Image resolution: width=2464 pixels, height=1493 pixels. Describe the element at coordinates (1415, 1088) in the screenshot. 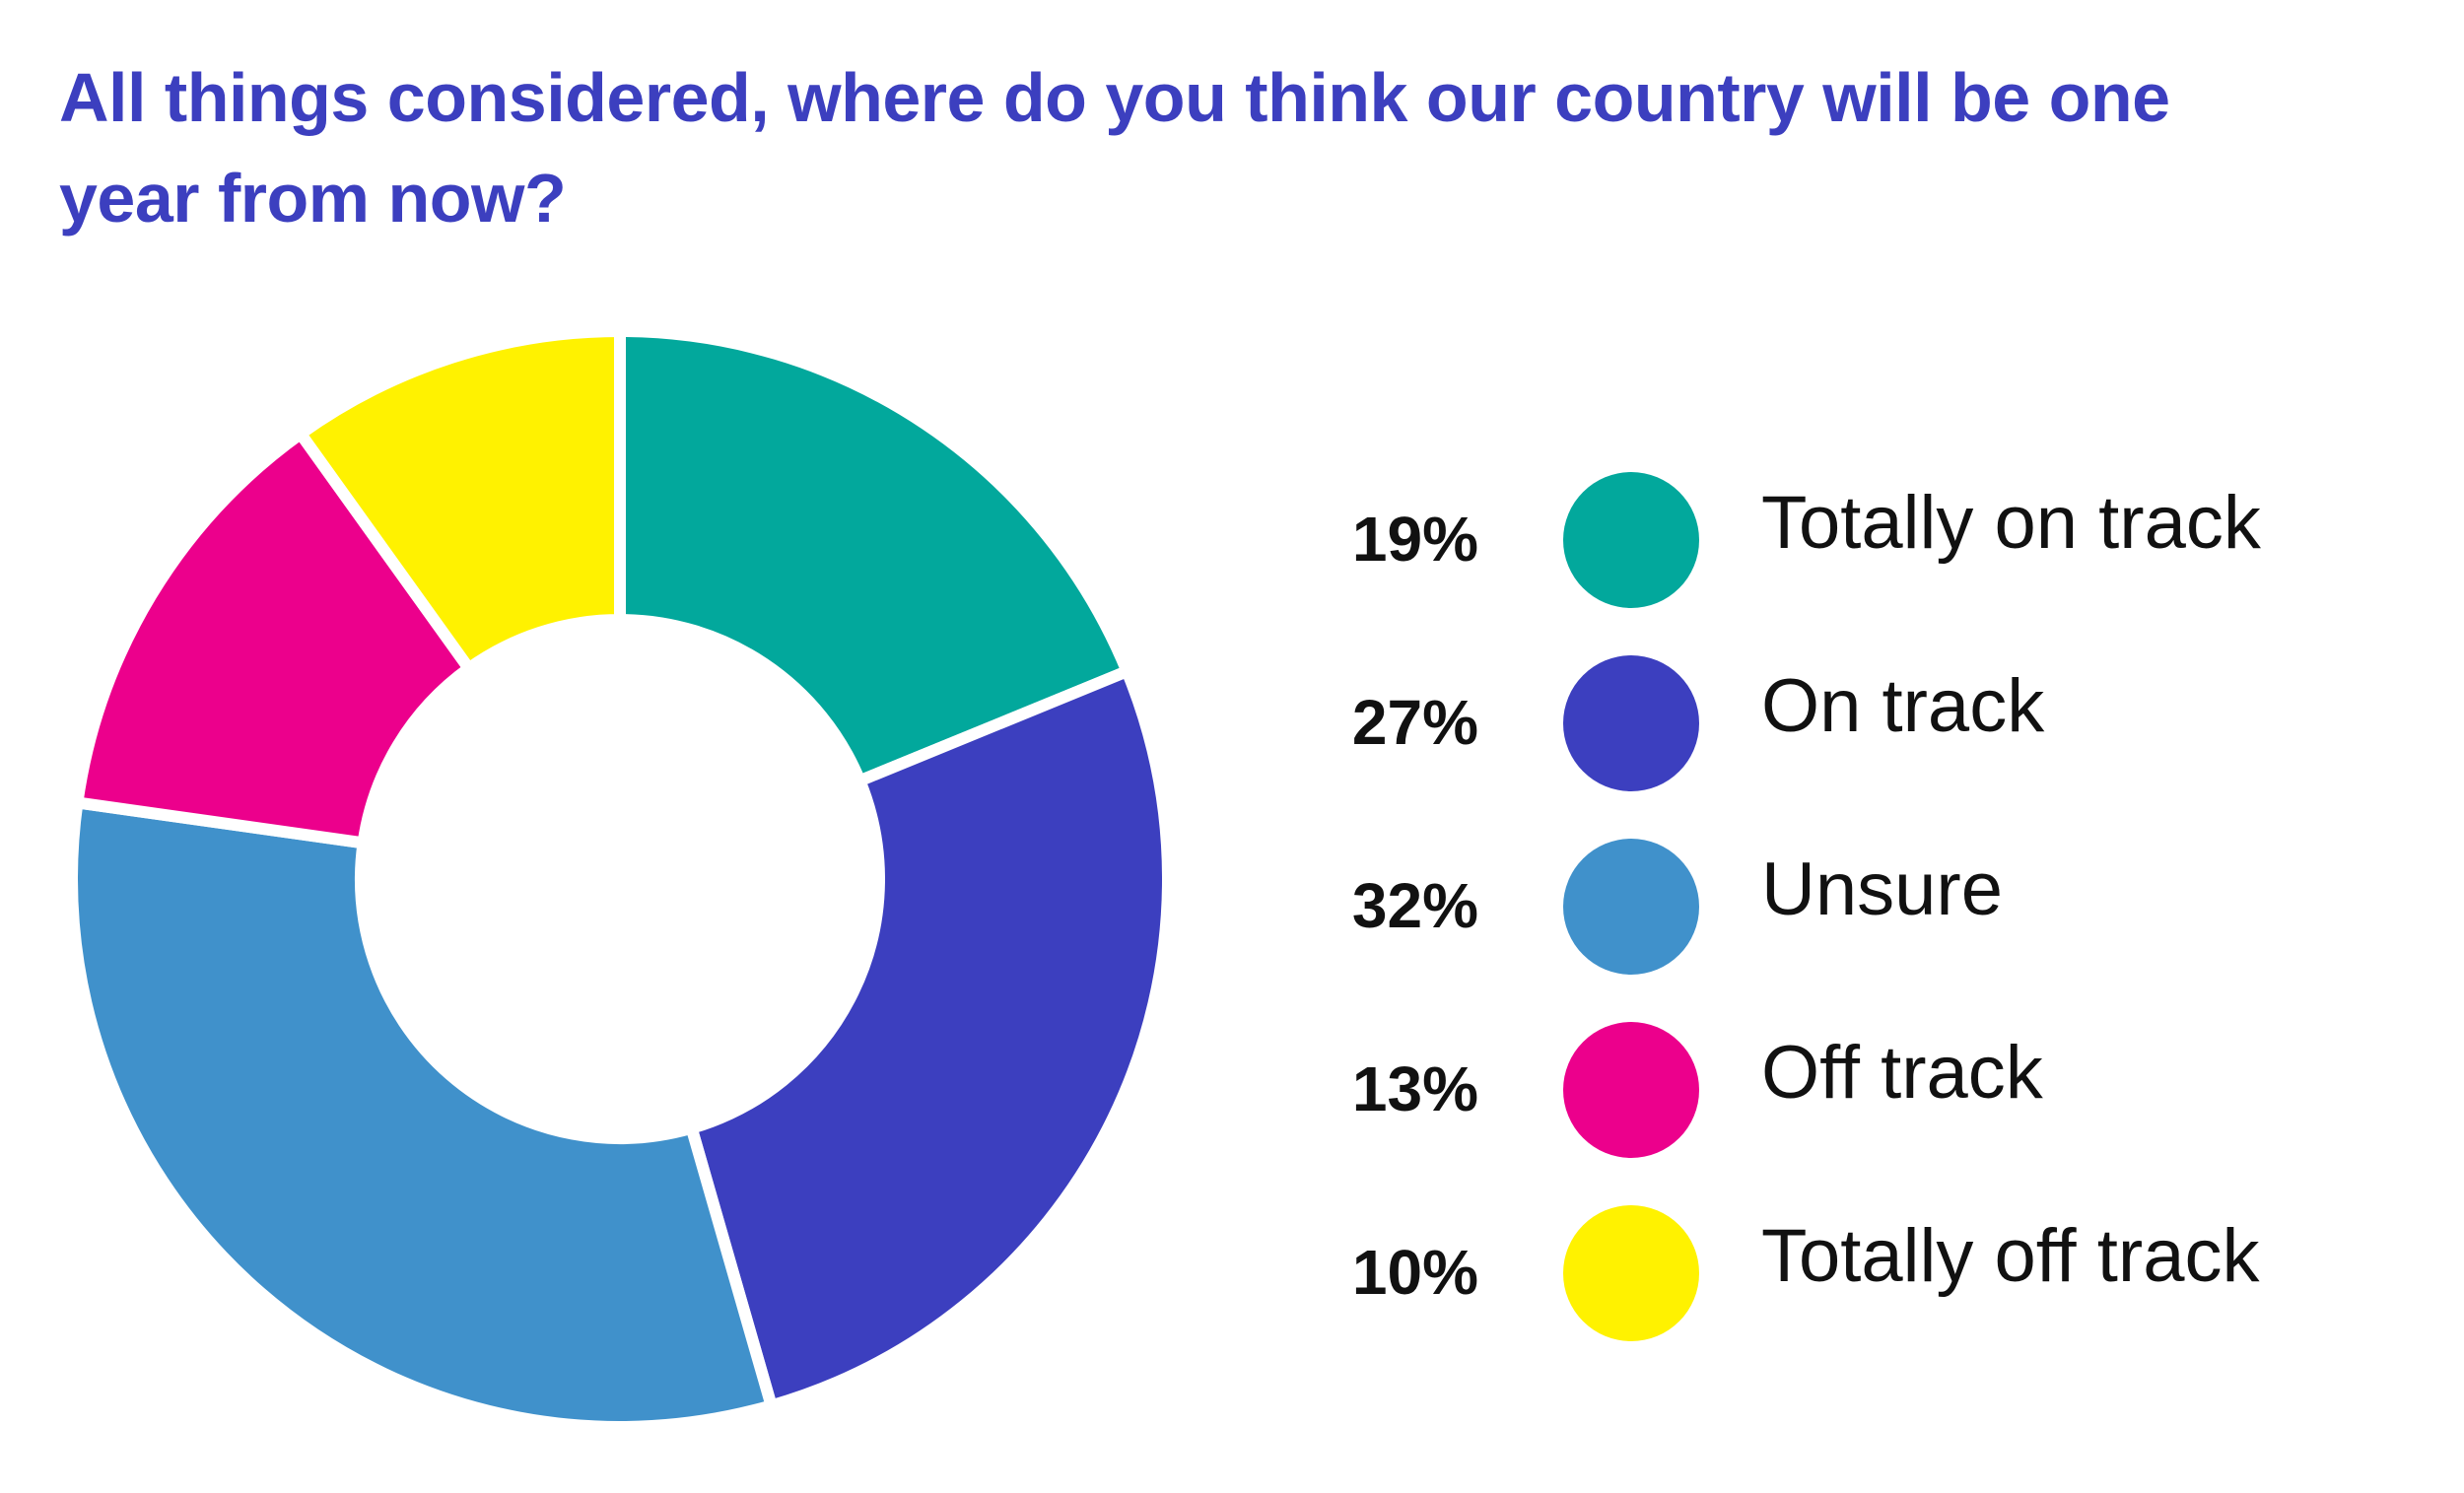

I see `value-label: 13%` at that location.